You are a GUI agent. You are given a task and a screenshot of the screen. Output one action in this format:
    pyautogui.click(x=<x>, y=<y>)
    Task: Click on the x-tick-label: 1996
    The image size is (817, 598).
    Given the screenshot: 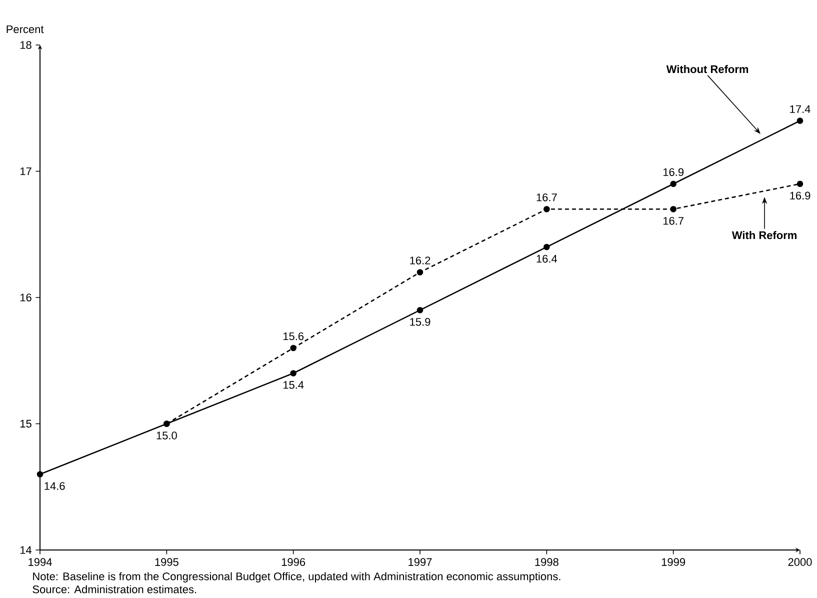 What is the action you would take?
    pyautogui.click(x=294, y=562)
    